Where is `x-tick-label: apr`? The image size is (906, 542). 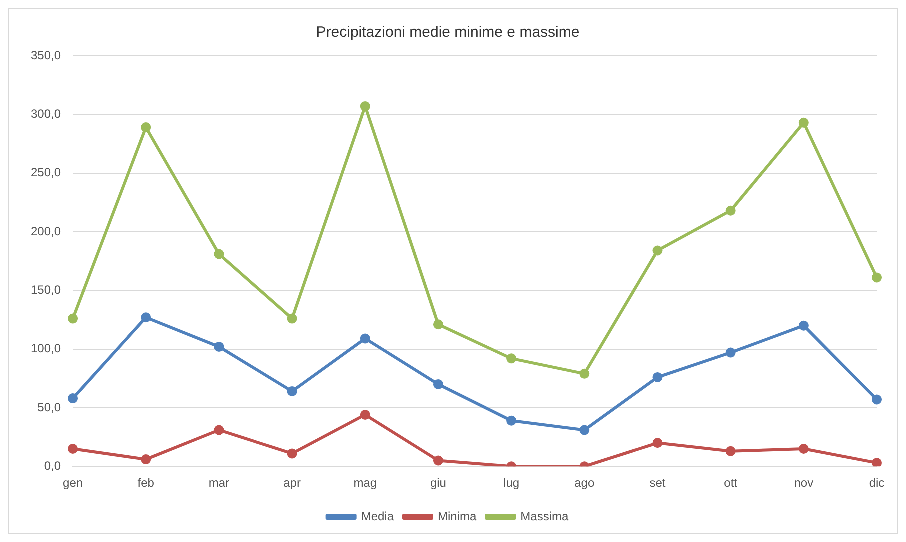 x-tick-label: apr is located at coordinates (292, 483).